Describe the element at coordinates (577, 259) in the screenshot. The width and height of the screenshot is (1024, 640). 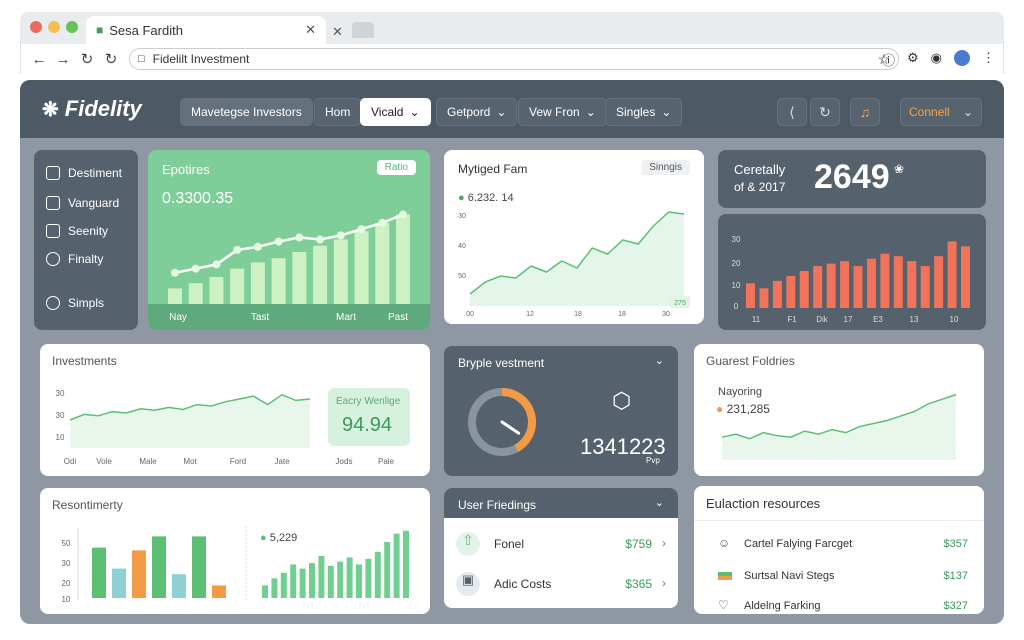
I see `area-fill` at that location.